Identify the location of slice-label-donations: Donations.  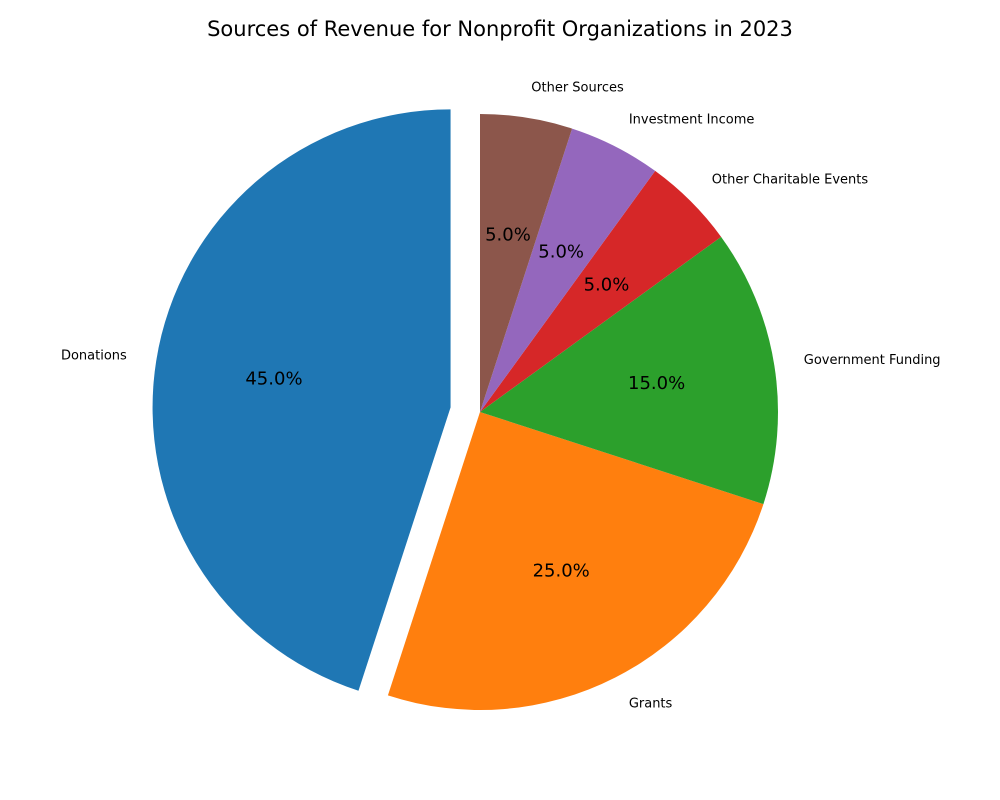
(94, 356).